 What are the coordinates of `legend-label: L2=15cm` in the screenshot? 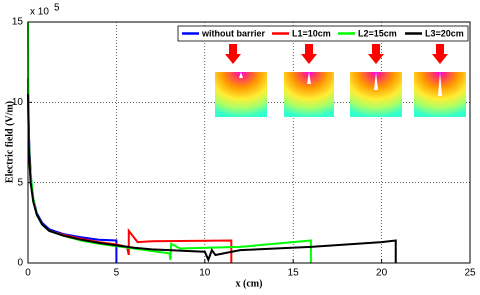 It's located at (377, 33).